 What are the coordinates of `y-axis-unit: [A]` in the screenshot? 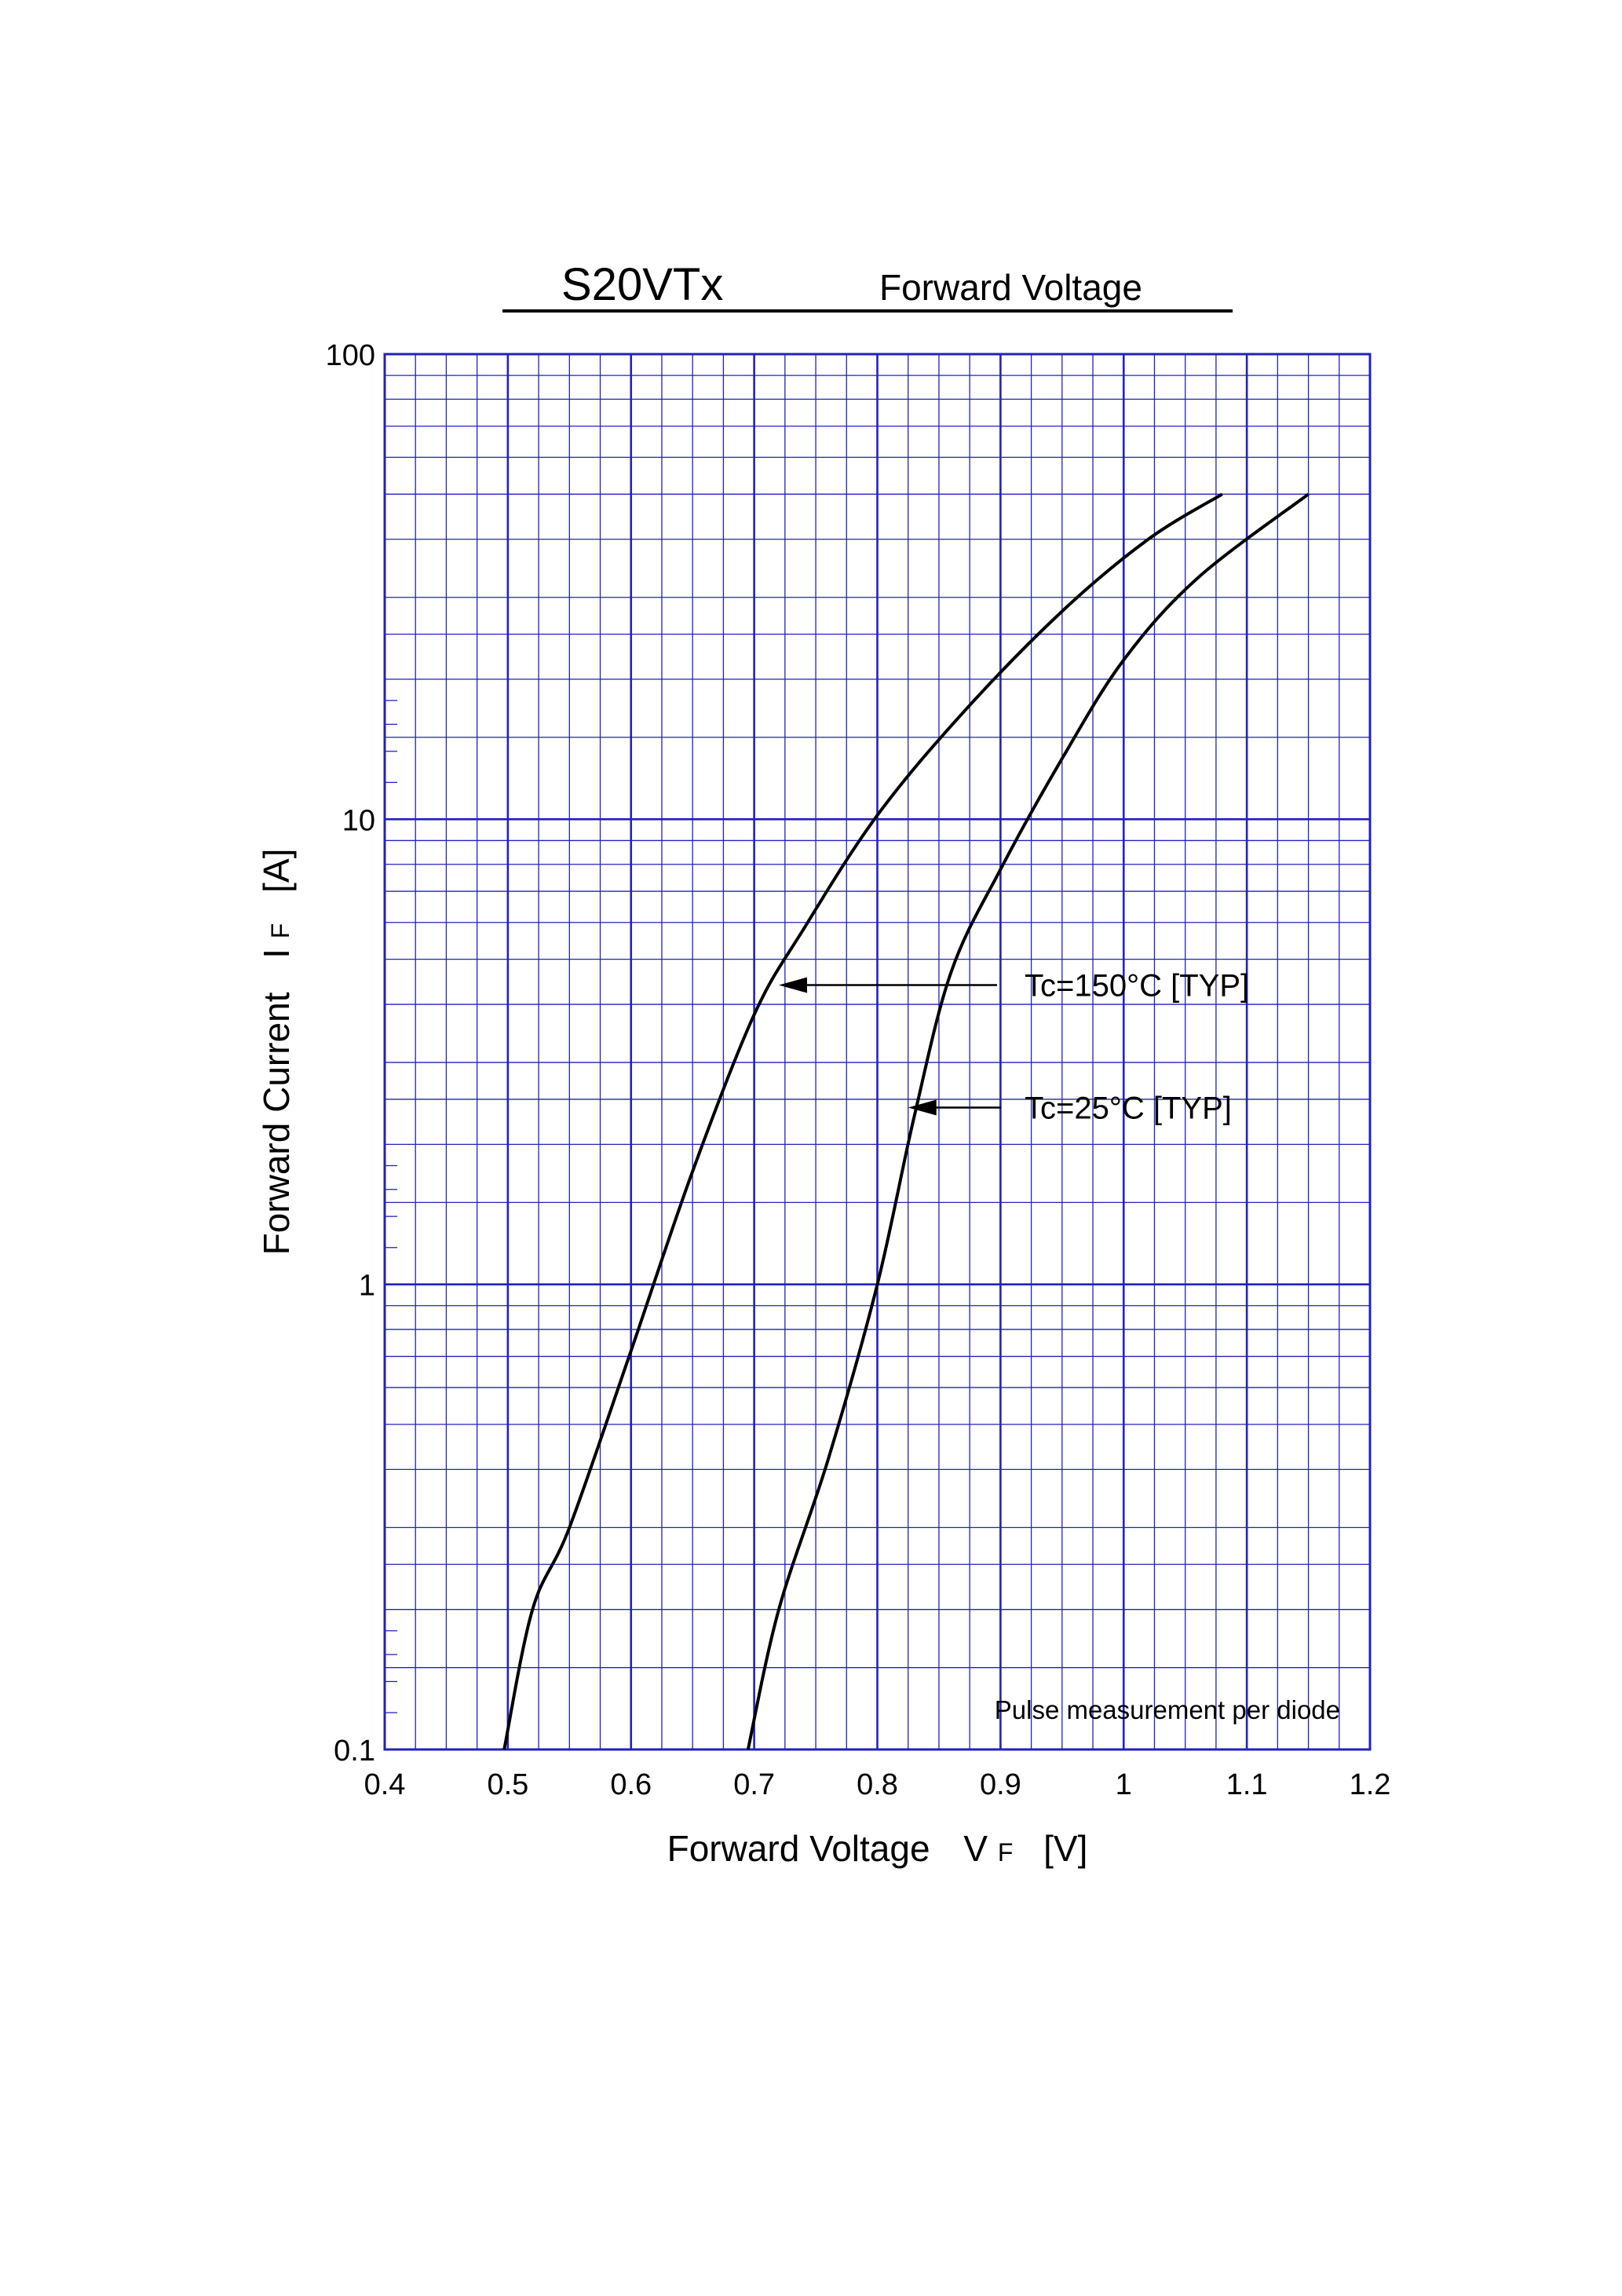 It's located at (276, 871).